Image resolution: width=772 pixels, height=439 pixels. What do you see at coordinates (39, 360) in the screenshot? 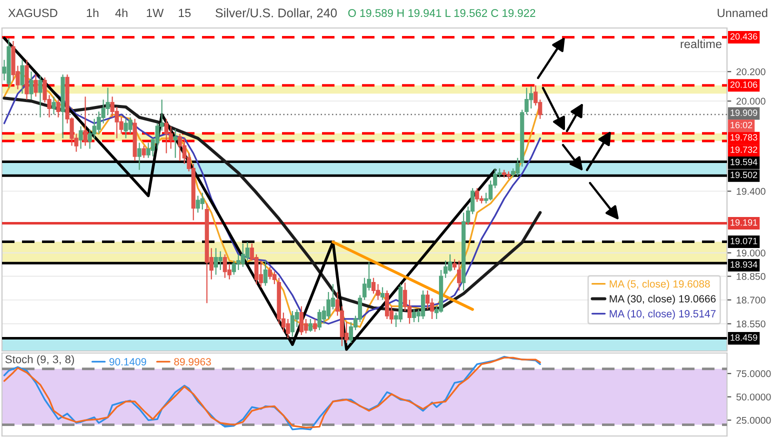
I see `chart-title: Stoch (9, 3, 8)` at bounding box center [39, 360].